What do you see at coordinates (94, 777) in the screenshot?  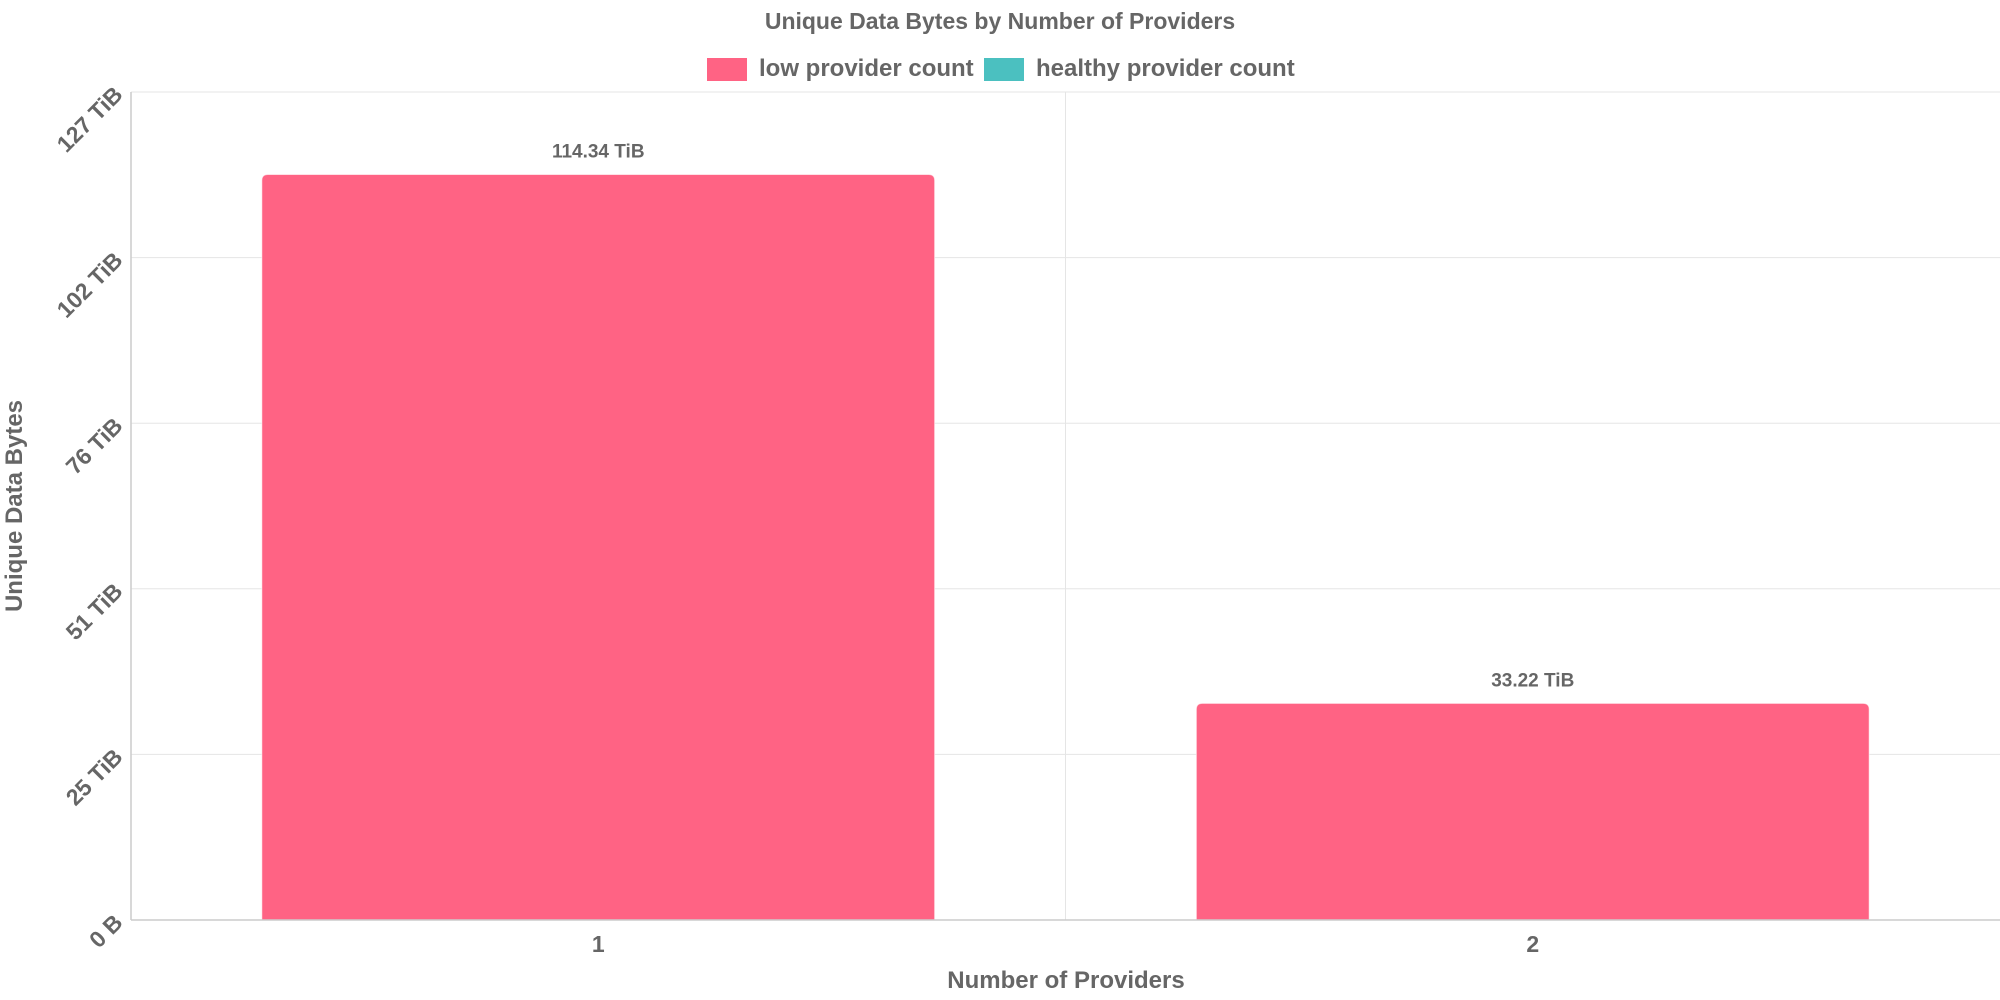 I see `y-tick-label: 25 TiB` at bounding box center [94, 777].